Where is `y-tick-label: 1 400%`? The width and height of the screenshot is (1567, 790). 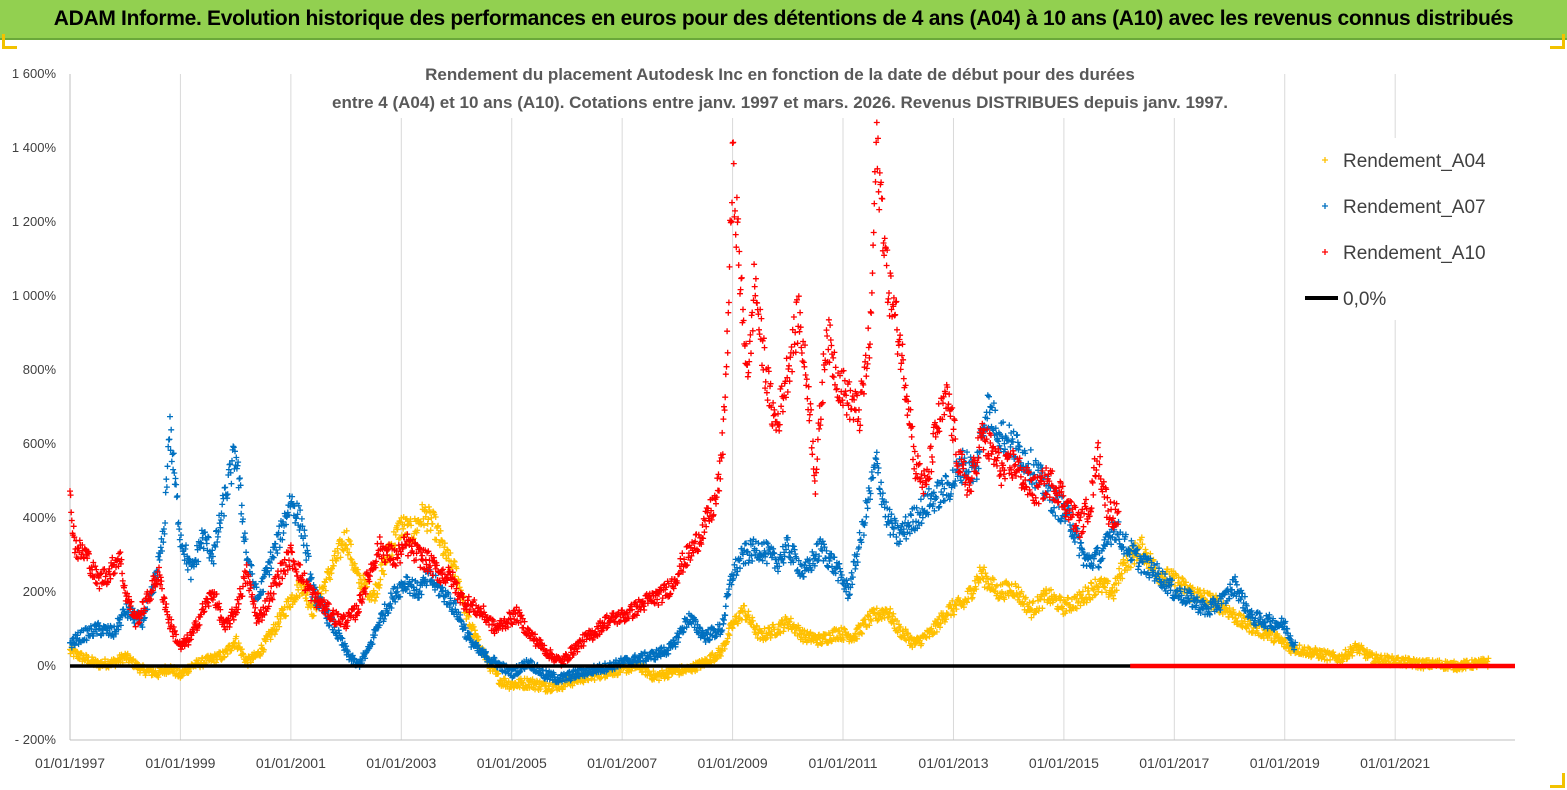 y-tick-label: 1 400% is located at coordinates (34, 147).